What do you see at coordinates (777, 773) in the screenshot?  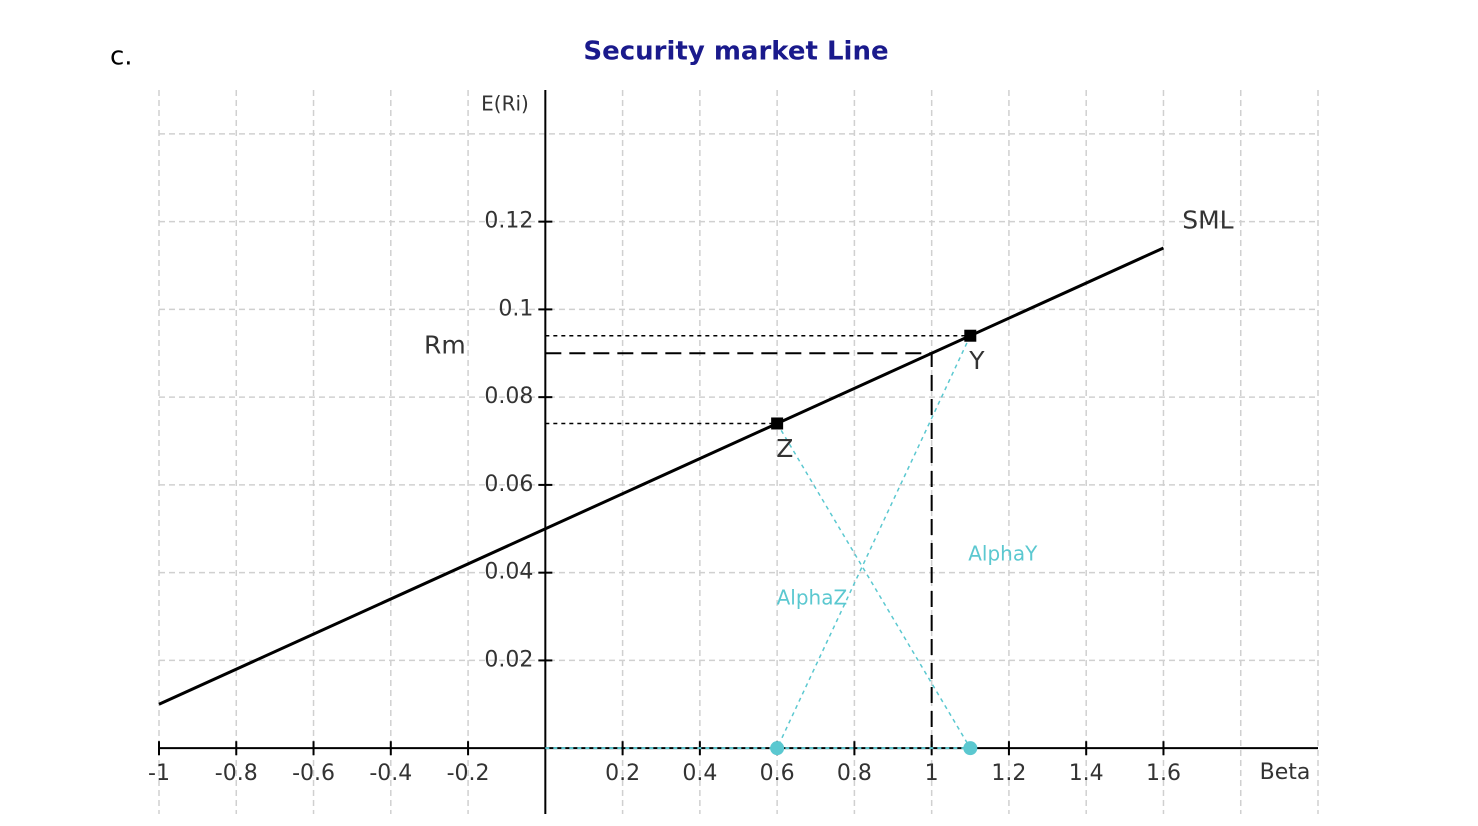 I see `x-tick-label: 0.6` at bounding box center [777, 773].